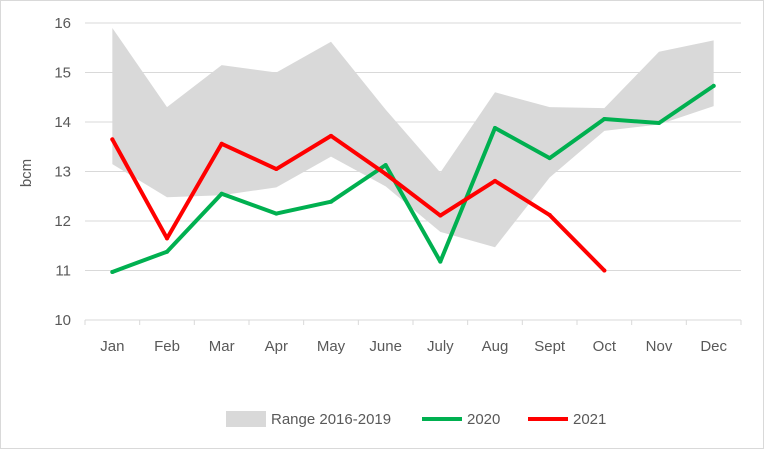 Image resolution: width=764 pixels, height=453 pixels. I want to click on data-point-2021-July, so click(440, 215).